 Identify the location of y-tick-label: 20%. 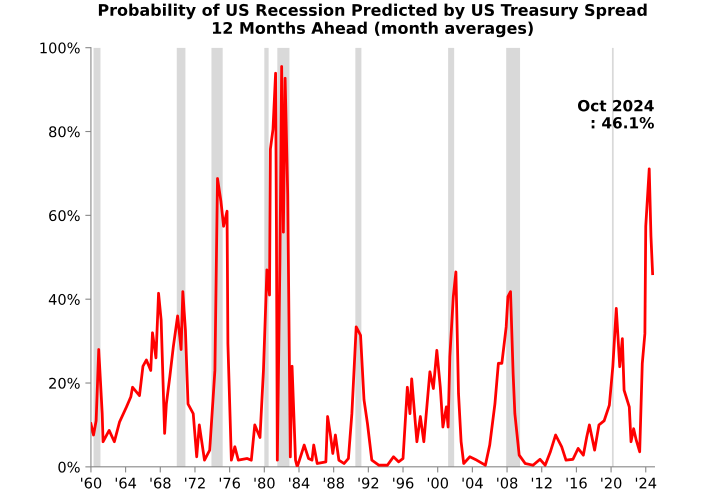
(64, 383).